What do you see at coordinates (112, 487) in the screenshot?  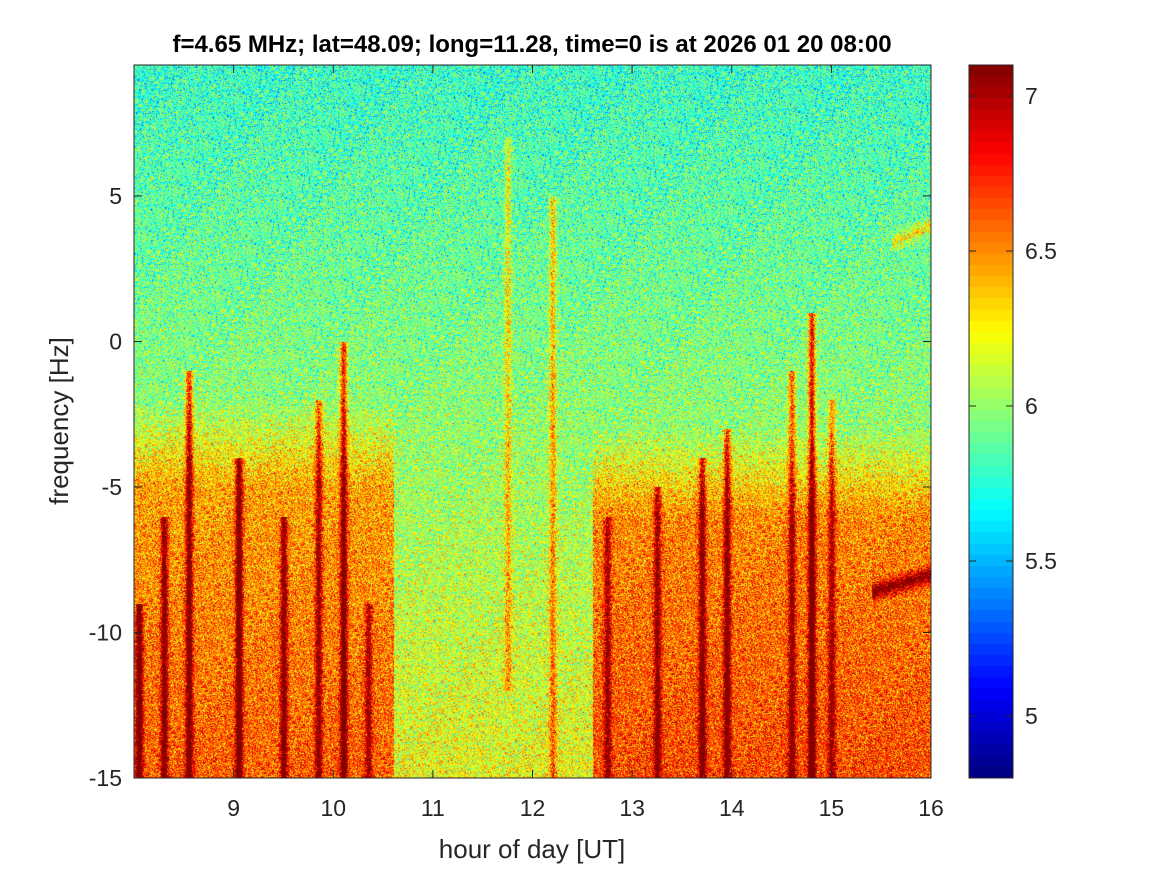 I see `y-tick-label: -5` at bounding box center [112, 487].